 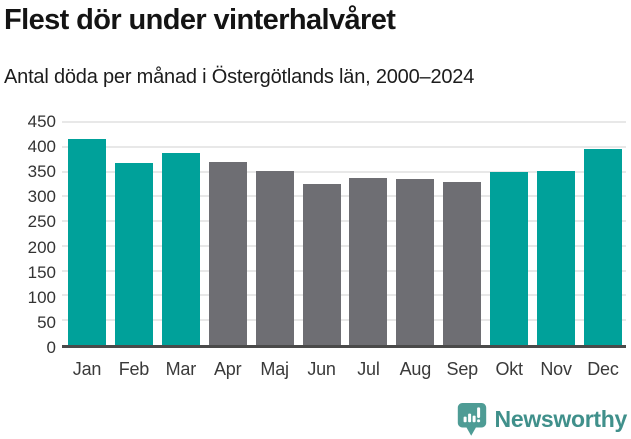 What do you see at coordinates (556, 369) in the screenshot?
I see `x-tick-label-nov: Nov` at bounding box center [556, 369].